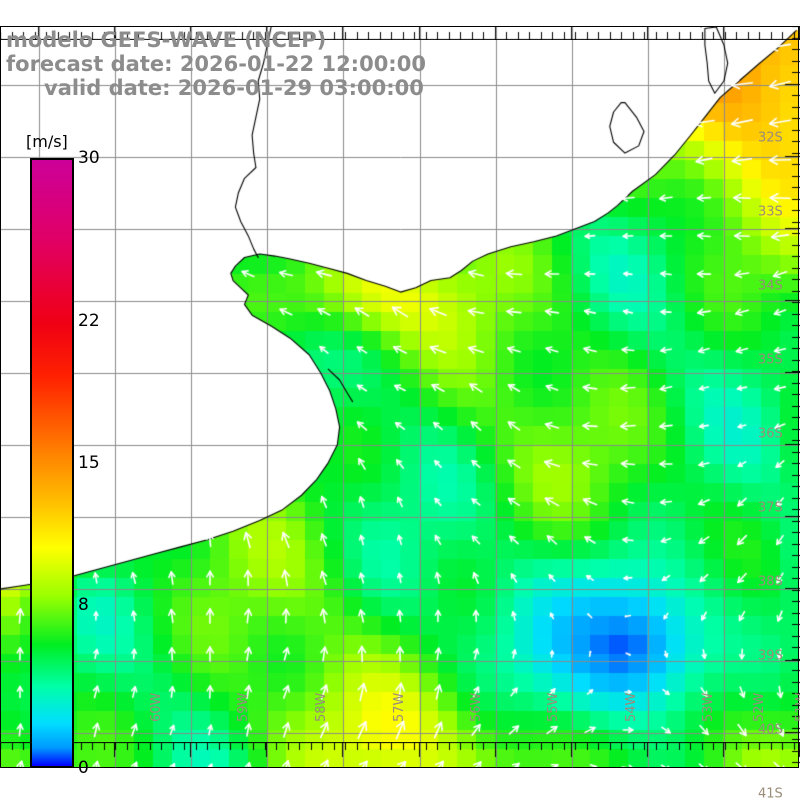 This screenshot has height=802, width=800. I want to click on latitude-label-35S: 35S, so click(770, 360).